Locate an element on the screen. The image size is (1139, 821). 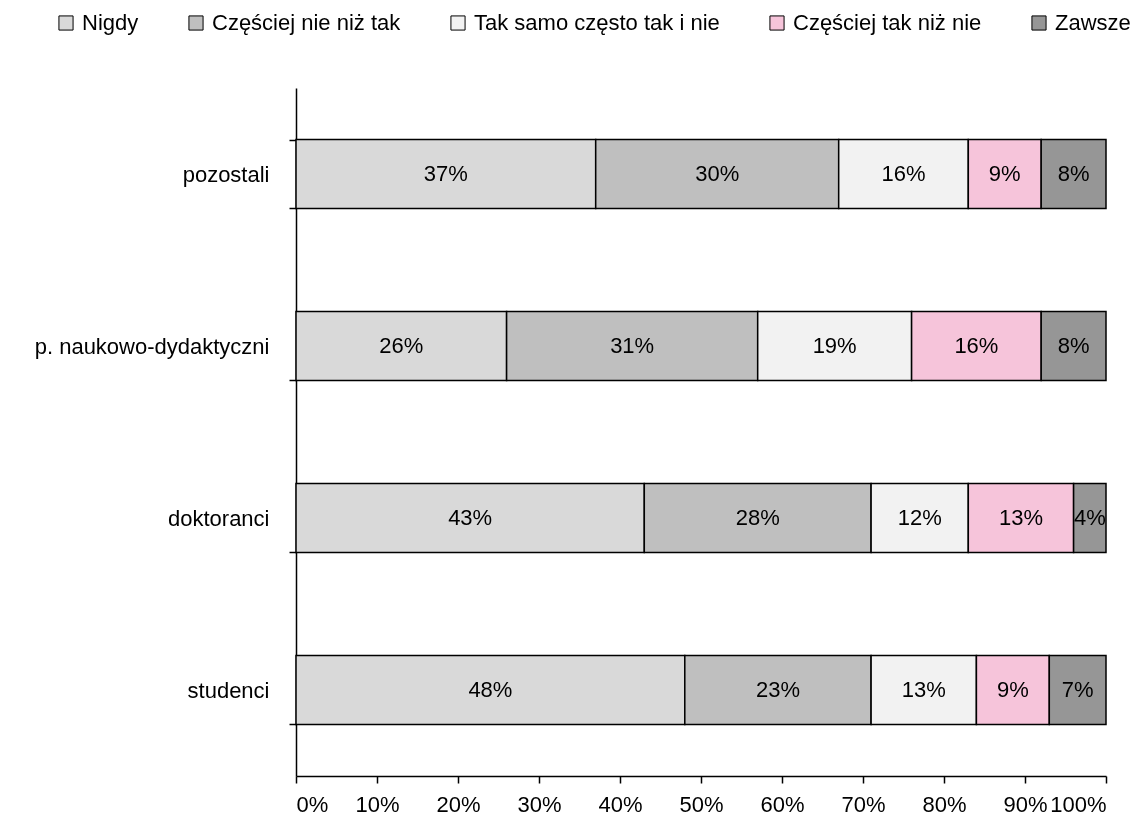
legend-label: Częściej nie niż tak is located at coordinates (307, 22).